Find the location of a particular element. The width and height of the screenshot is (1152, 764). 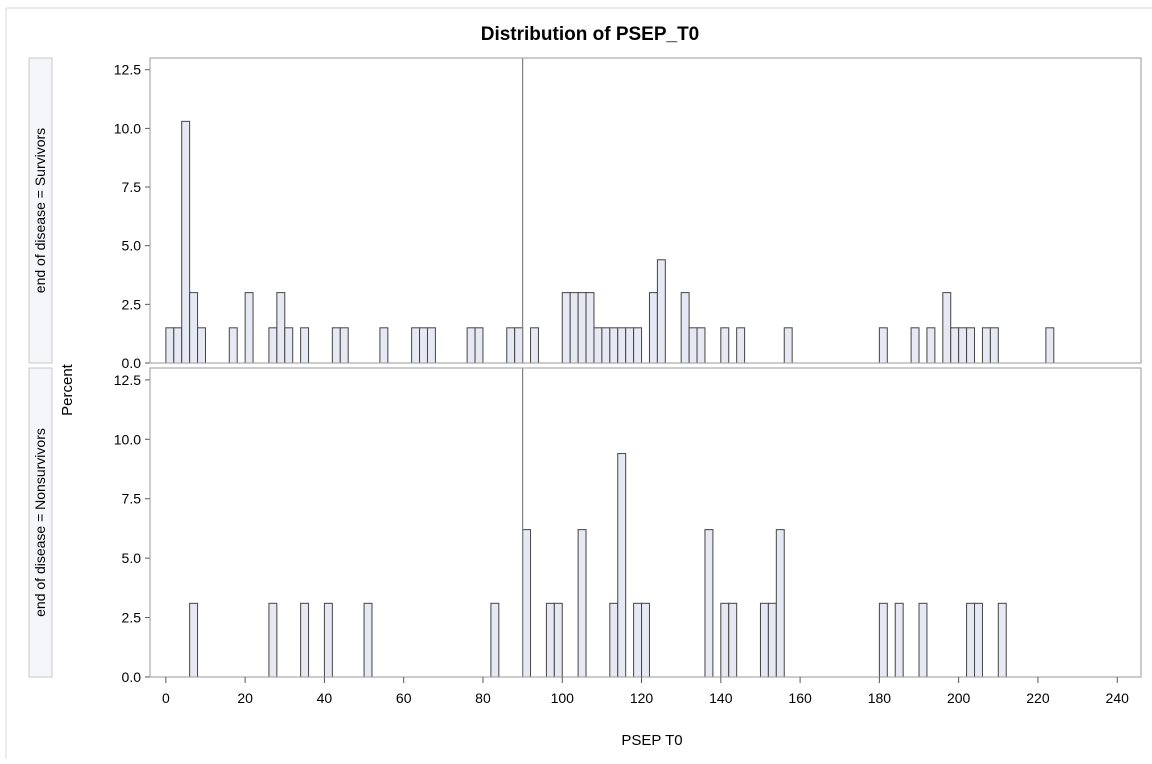

panel-label: end of disease = Nonsurvivors is located at coordinates (40, 522).